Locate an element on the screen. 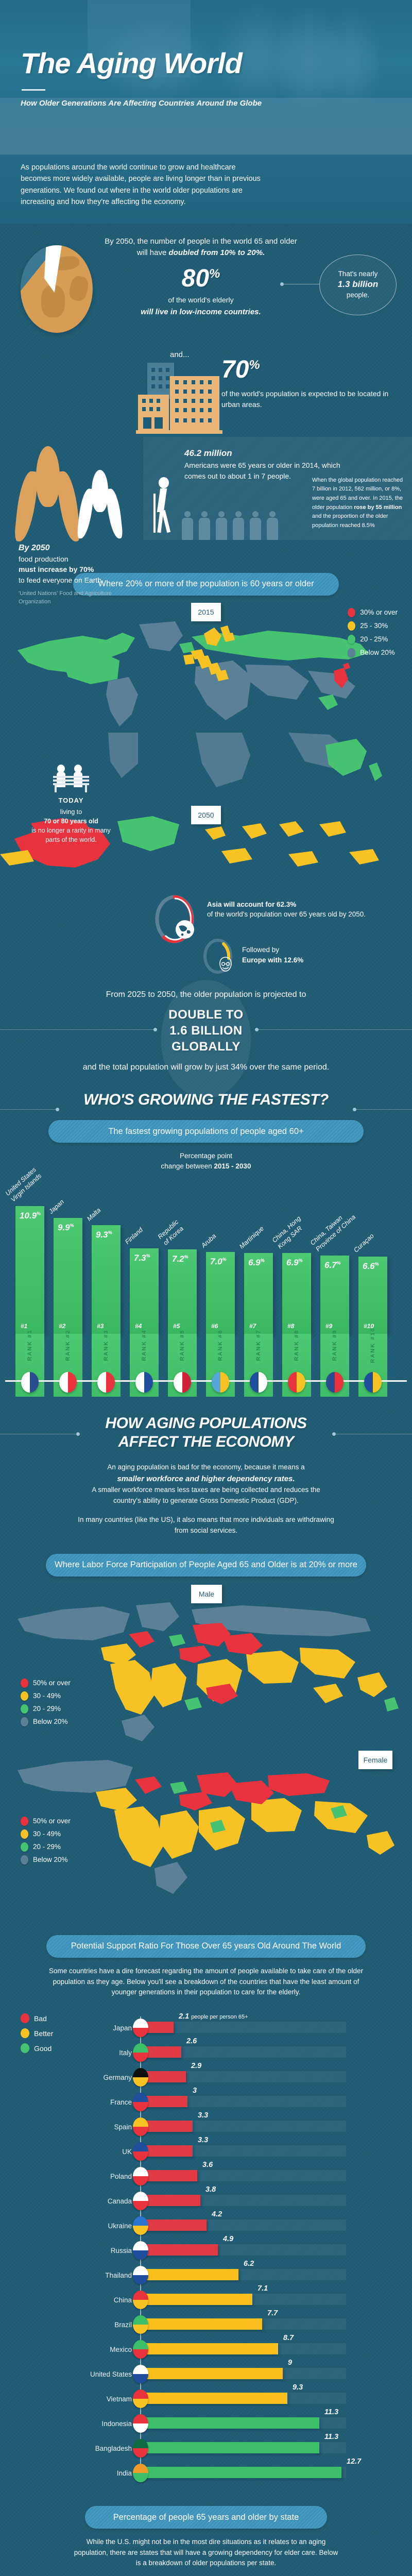 This screenshot has width=412, height=2576. rank-band-label: RANK #4 is located at coordinates (144, 1345).